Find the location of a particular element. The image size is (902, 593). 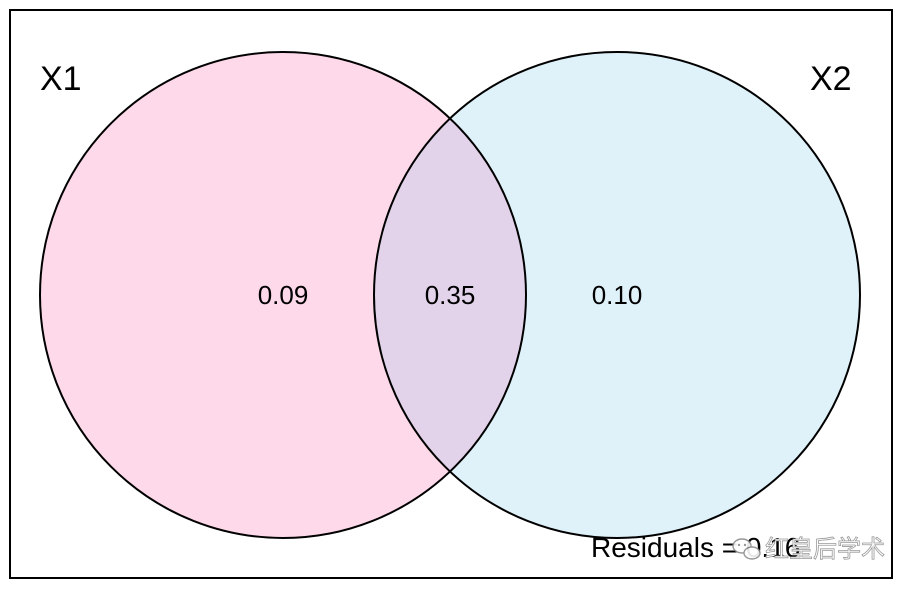

intersection-value: 0.35 is located at coordinates (450, 295).